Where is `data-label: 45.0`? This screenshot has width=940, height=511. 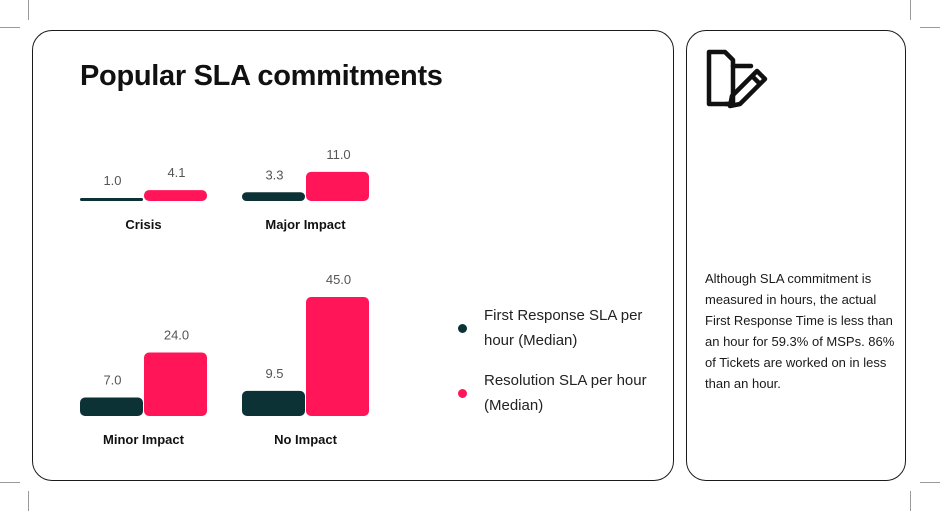 data-label: 45.0 is located at coordinates (338, 279).